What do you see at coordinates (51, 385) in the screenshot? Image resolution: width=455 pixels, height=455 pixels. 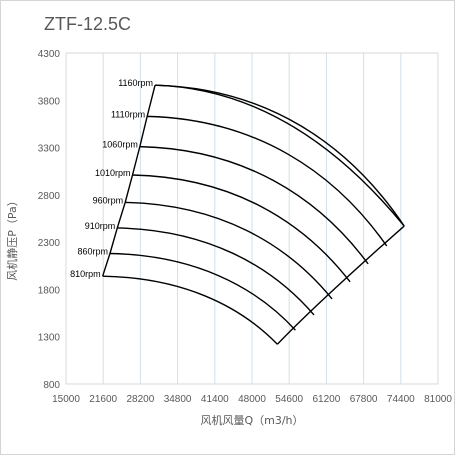 I see `y-tick-label: 800` at bounding box center [51, 385].